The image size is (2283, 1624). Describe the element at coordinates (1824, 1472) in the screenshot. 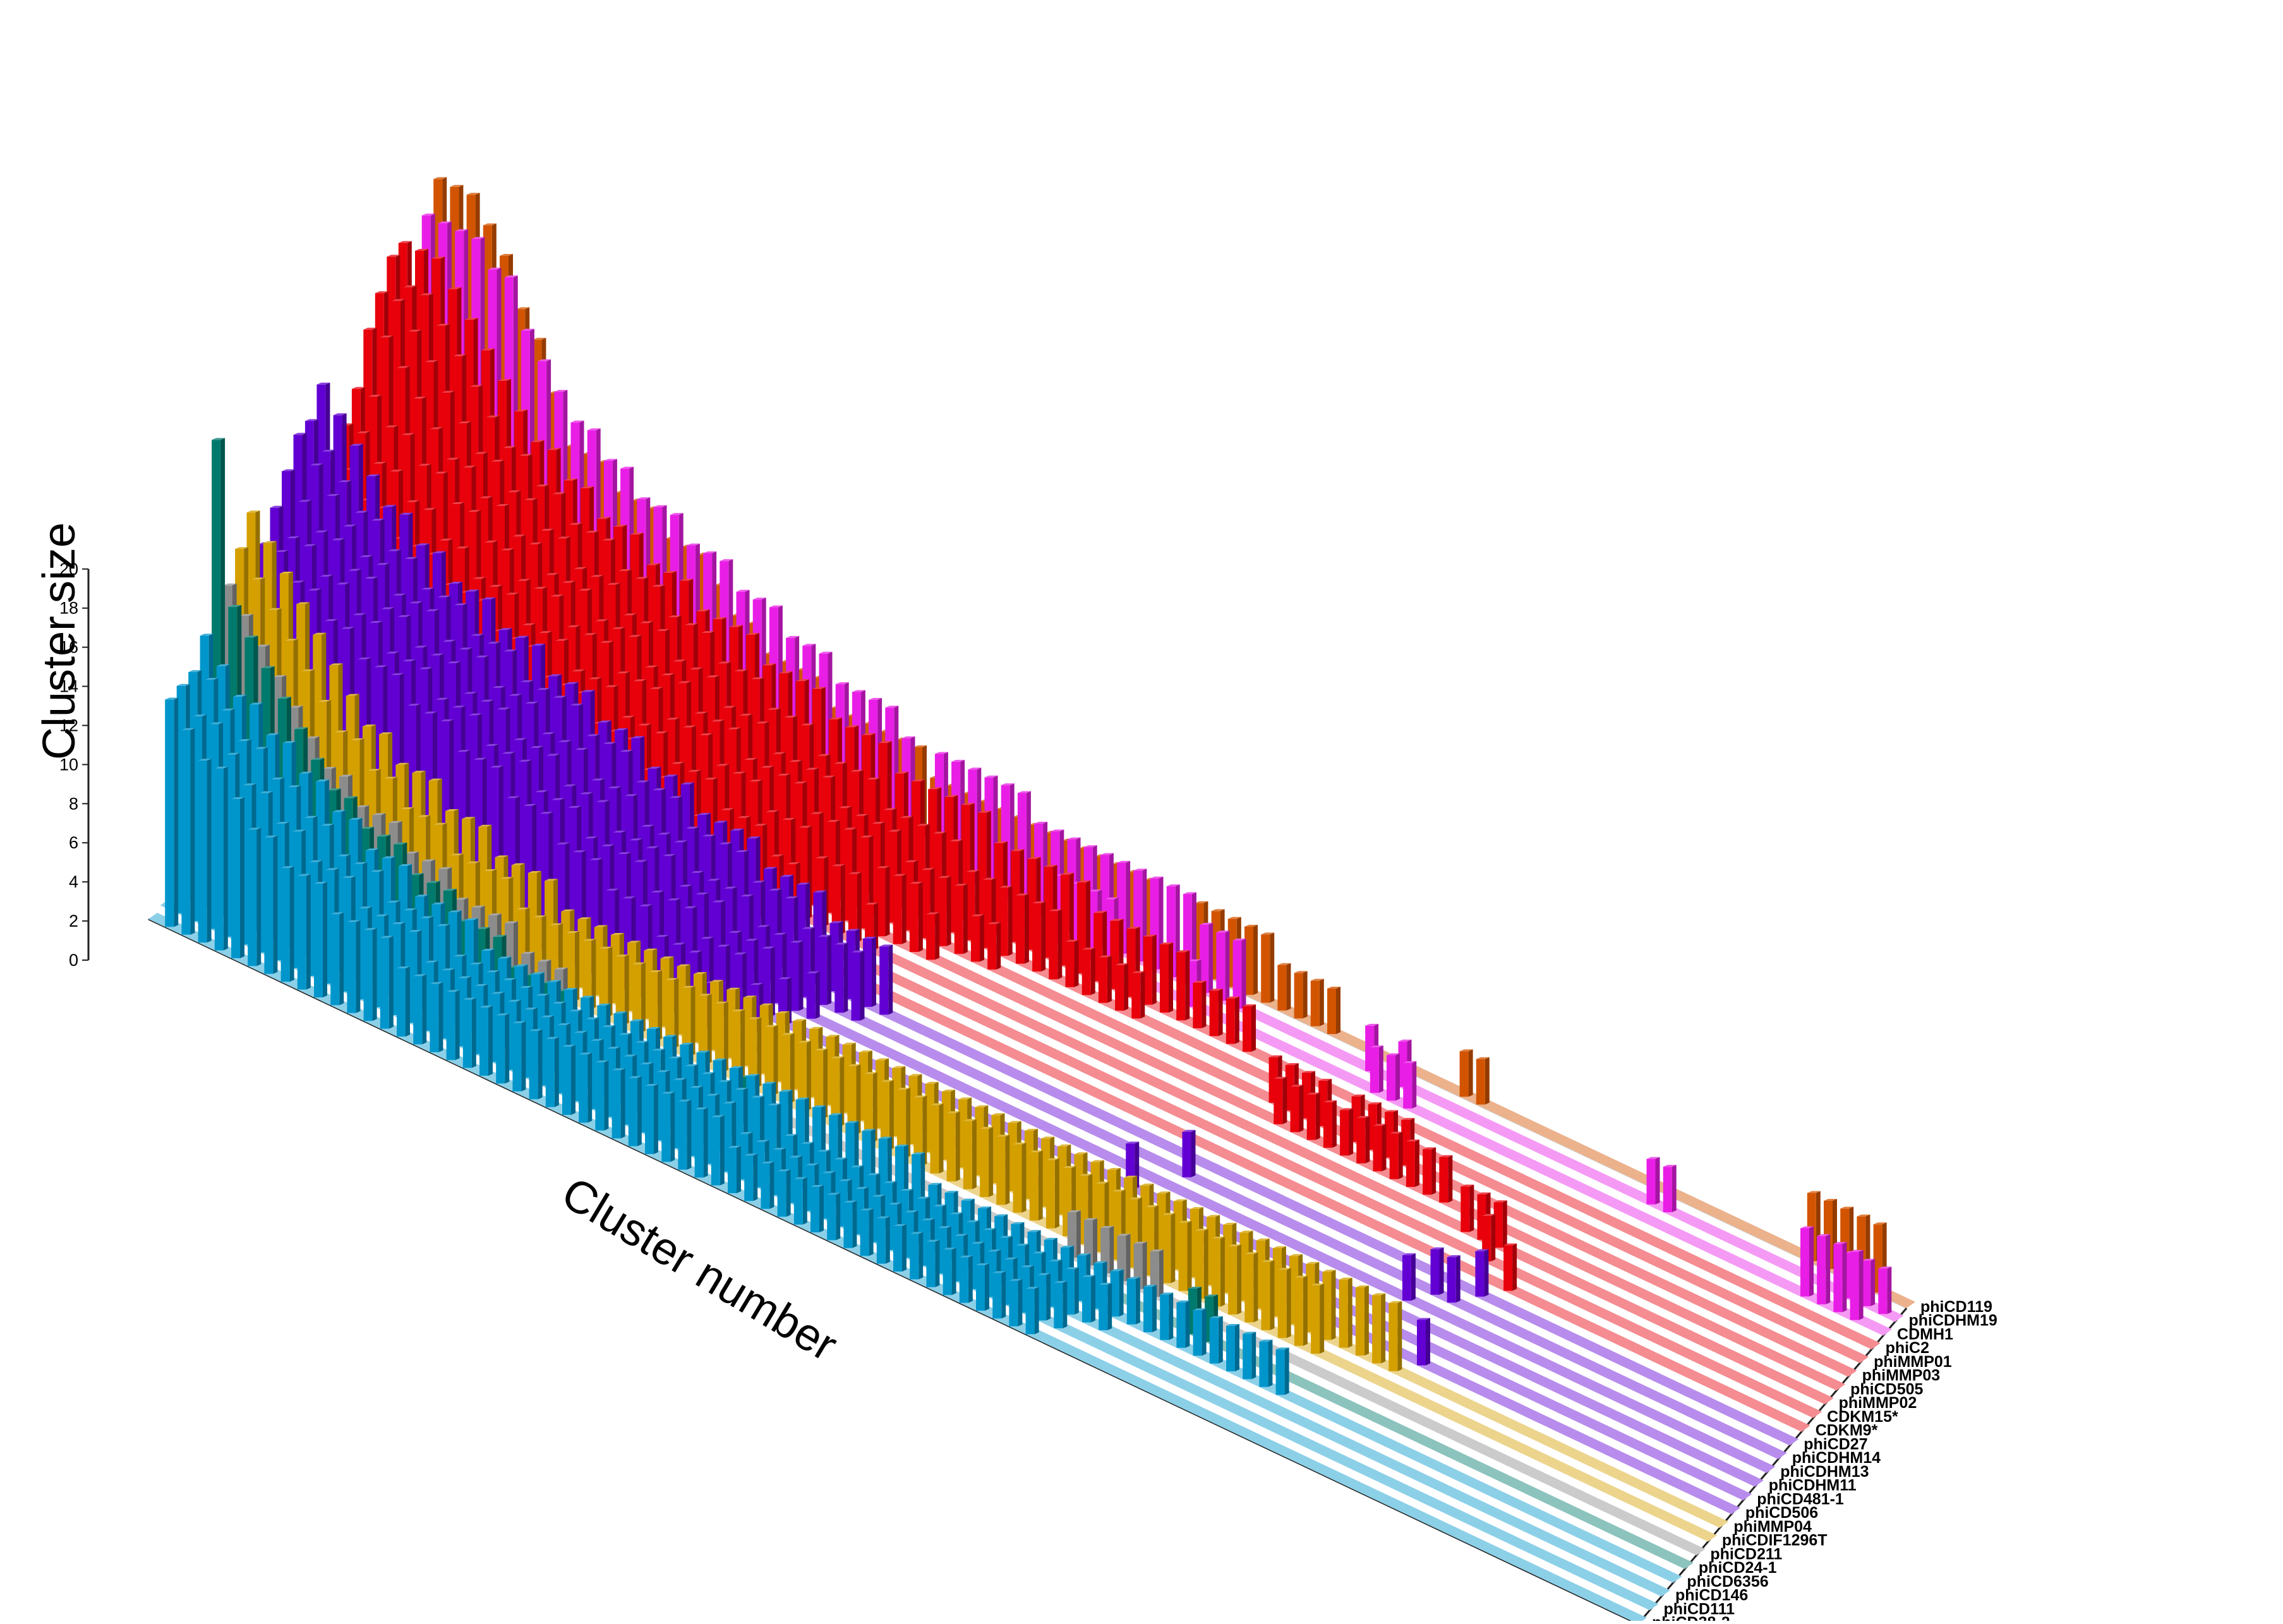

I see `series-label: phiCDHM13` at that location.